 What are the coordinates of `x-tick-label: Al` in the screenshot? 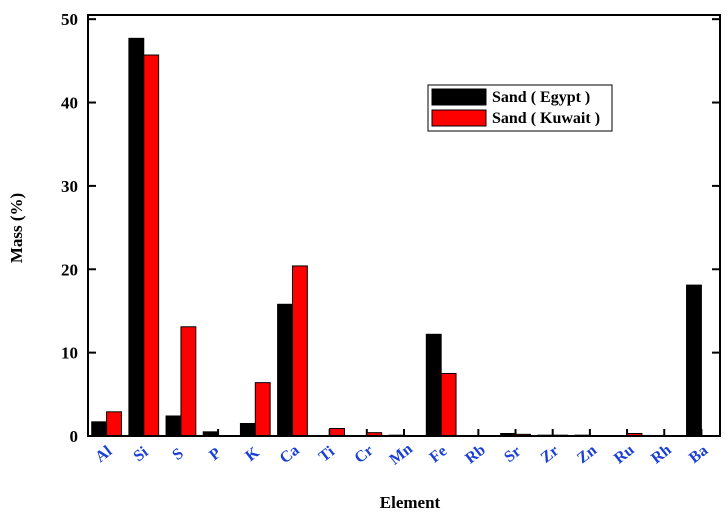 It's located at (104, 454).